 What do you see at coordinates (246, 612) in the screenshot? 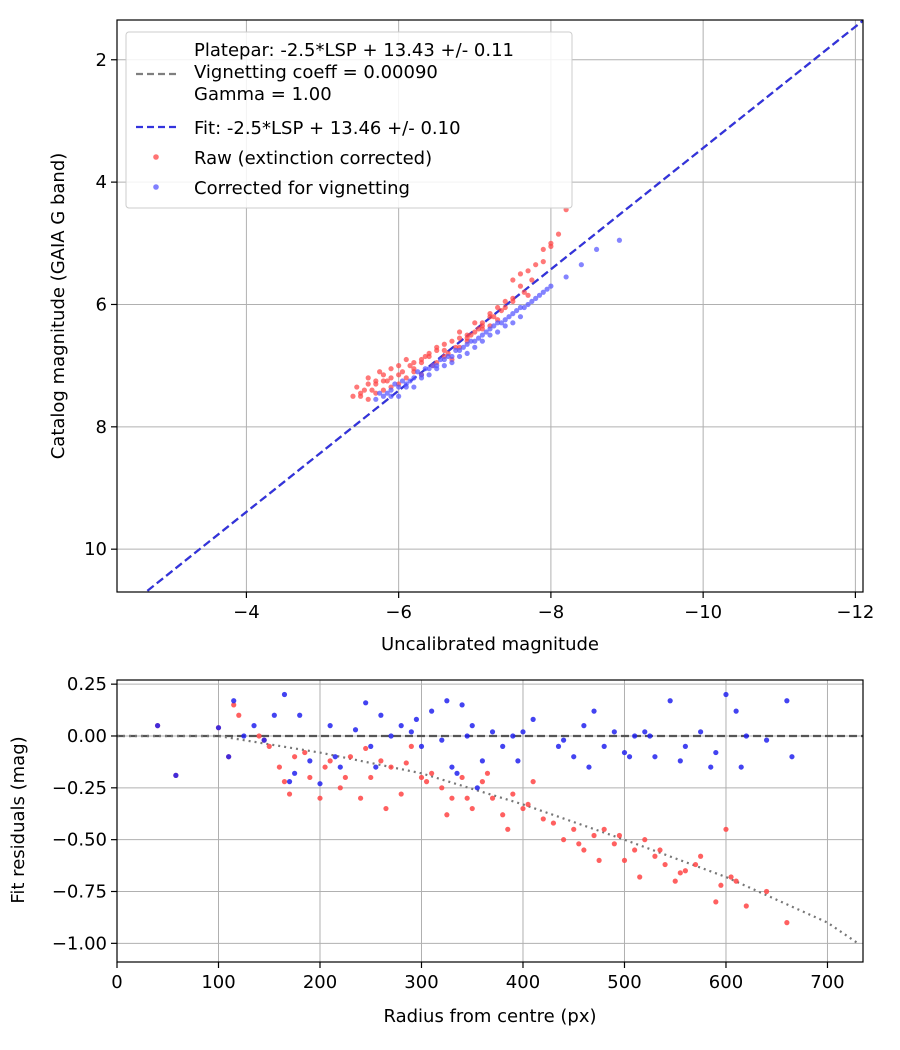
I see `x-tick-label: −4` at bounding box center [246, 612].